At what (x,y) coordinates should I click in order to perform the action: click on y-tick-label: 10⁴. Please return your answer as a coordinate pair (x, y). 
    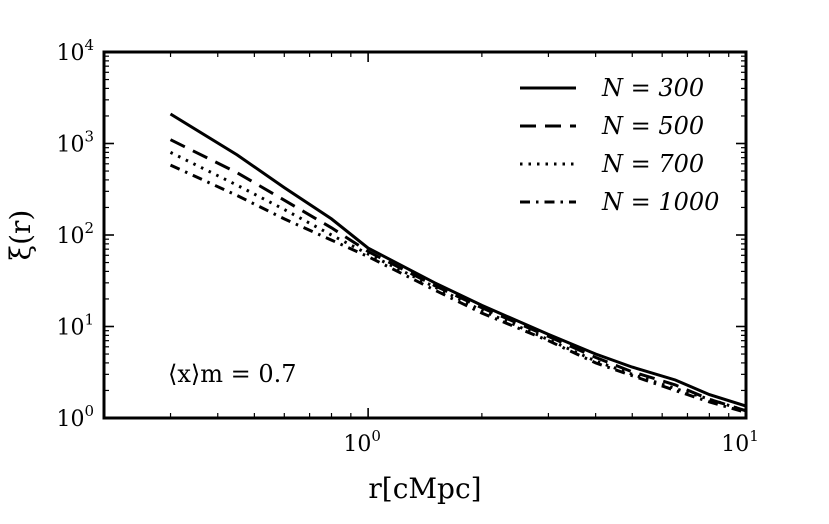
    Looking at the image, I should click on (75, 51).